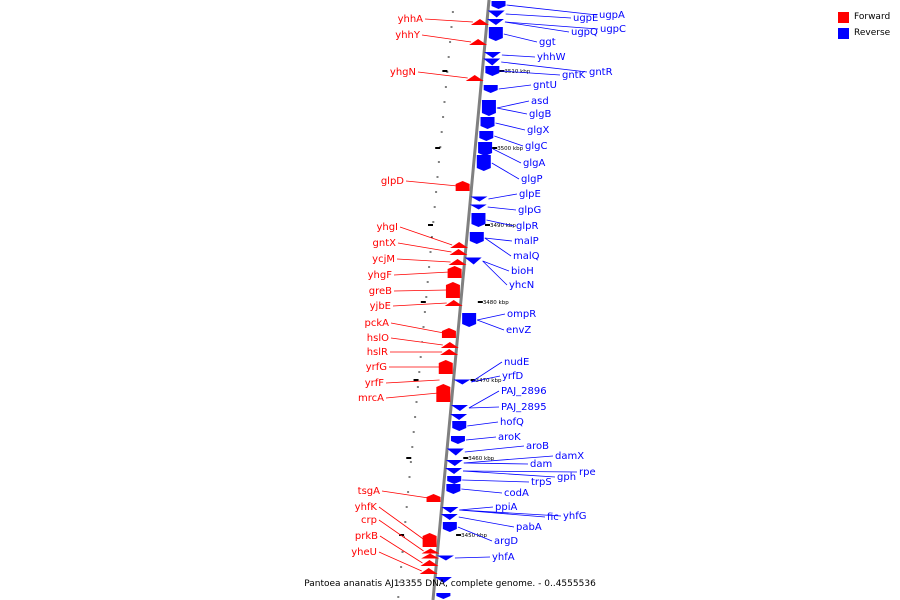  I want to click on gene-label: glgX, so click(538, 130).